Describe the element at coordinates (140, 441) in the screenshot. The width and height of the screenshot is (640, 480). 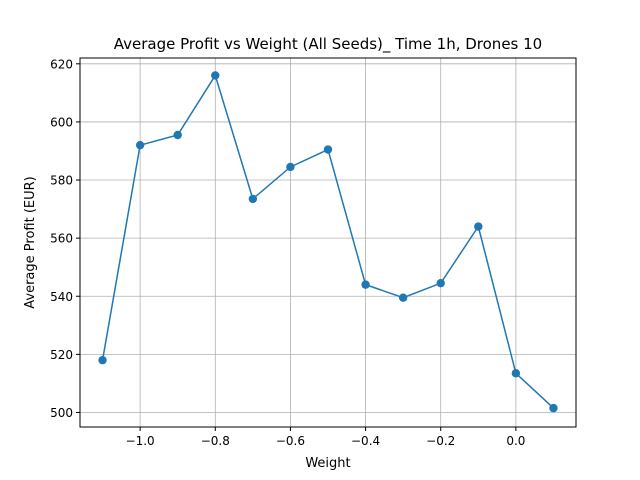
I see `x-tick-label: −1.0` at that location.